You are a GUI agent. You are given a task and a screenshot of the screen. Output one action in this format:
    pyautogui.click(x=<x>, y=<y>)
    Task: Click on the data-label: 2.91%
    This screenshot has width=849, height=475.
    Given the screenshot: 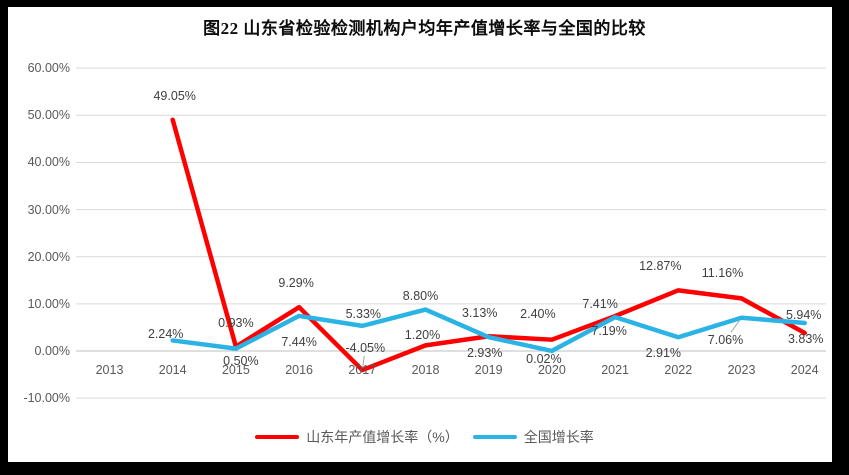 What is the action you would take?
    pyautogui.click(x=663, y=353)
    